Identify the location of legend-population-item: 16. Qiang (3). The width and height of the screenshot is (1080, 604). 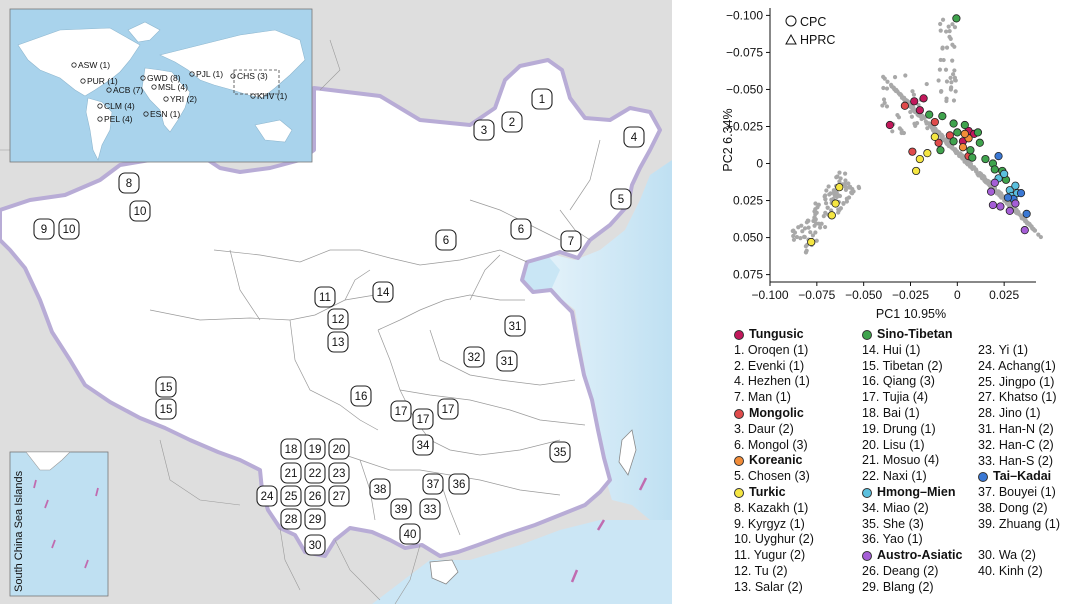
(898, 381).